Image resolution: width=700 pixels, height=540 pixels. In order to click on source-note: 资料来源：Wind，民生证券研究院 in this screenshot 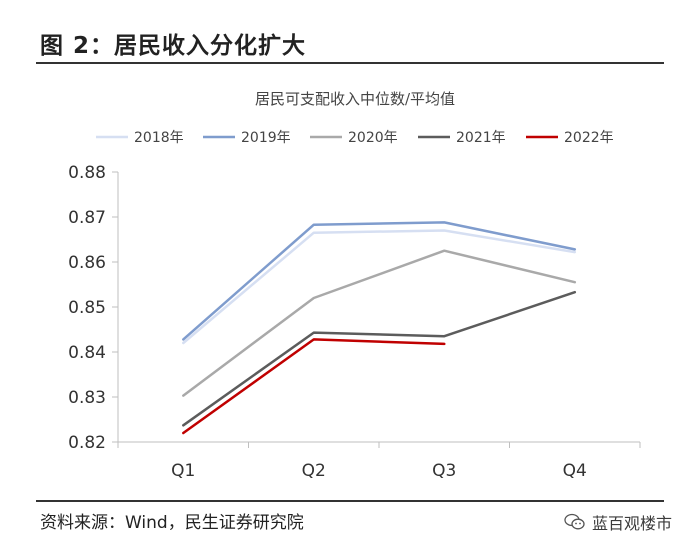, I will do `click(172, 523)`.